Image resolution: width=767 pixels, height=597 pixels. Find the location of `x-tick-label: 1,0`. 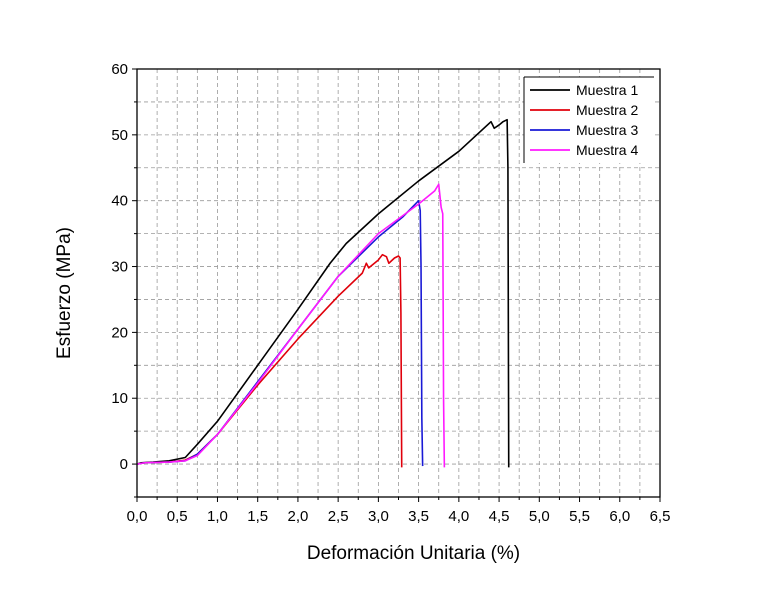

x-tick-label: 1,0 is located at coordinates (217, 516).